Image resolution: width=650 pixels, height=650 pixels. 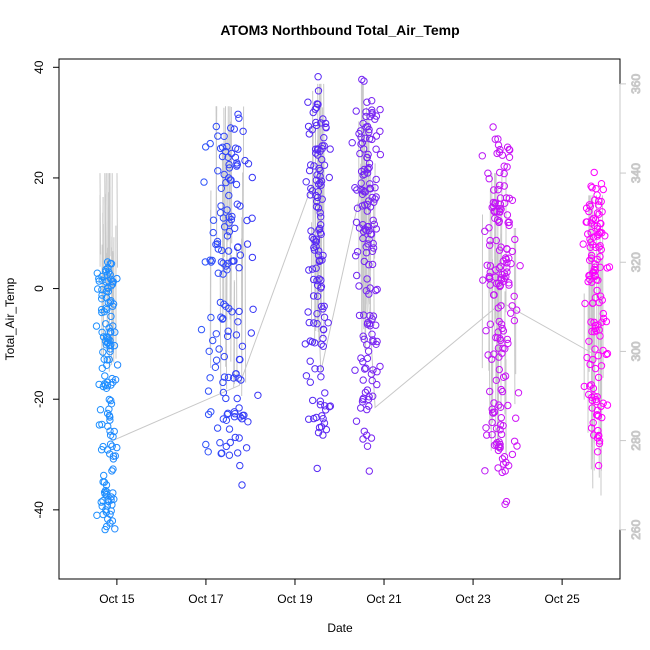 I want to click on y2-tick-label: 280, so click(x=636, y=440).